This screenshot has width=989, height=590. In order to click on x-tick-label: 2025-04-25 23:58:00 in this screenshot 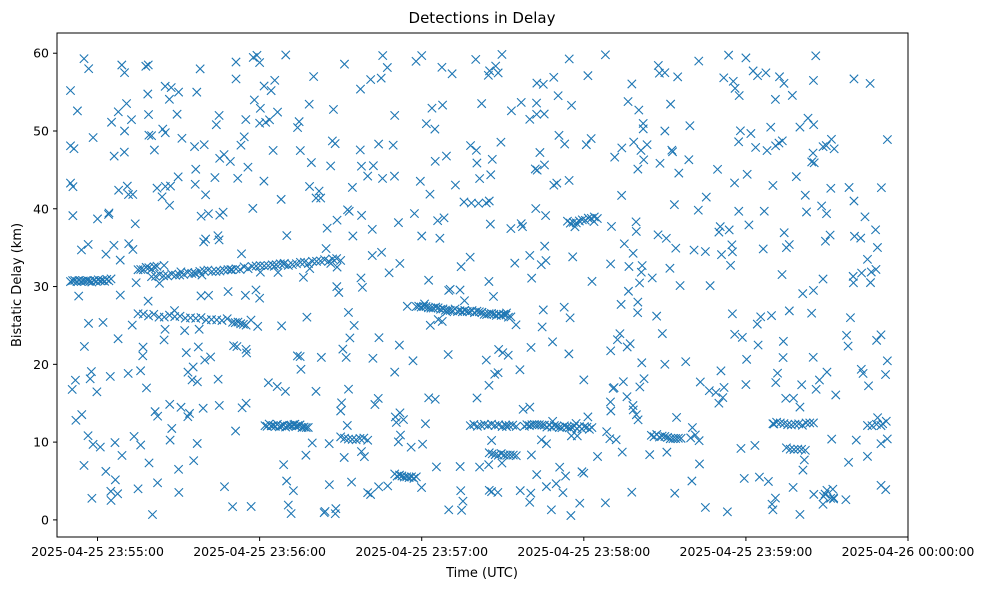, I will do `click(583, 551)`.